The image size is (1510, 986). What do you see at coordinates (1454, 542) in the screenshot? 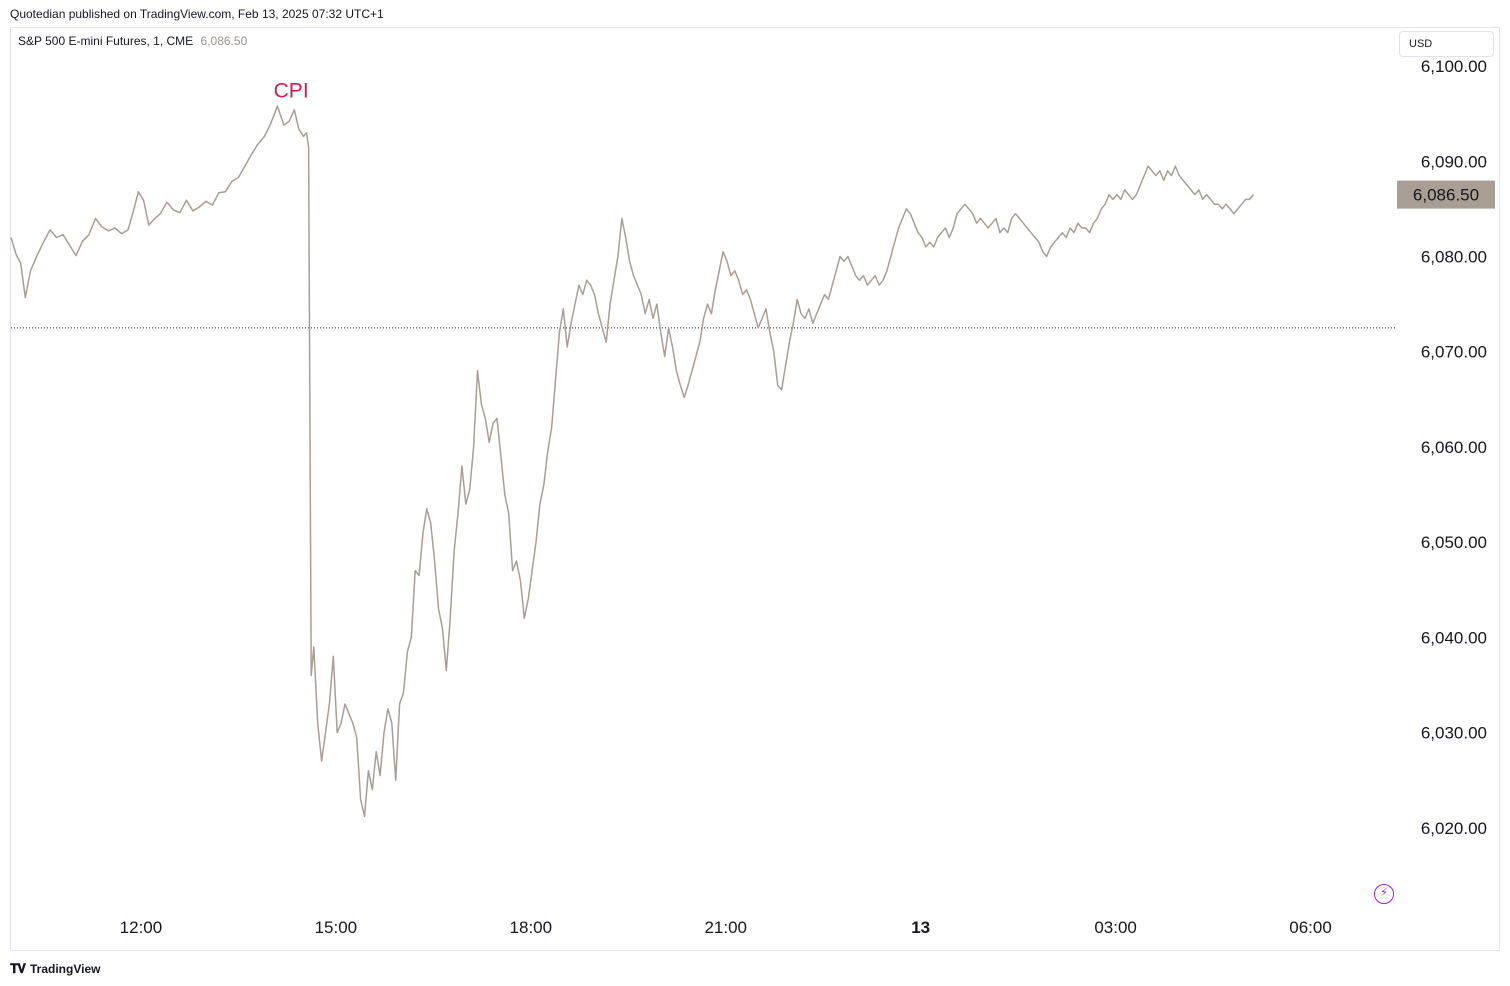
I see `y-tick-label: 6,050.00` at bounding box center [1454, 542].